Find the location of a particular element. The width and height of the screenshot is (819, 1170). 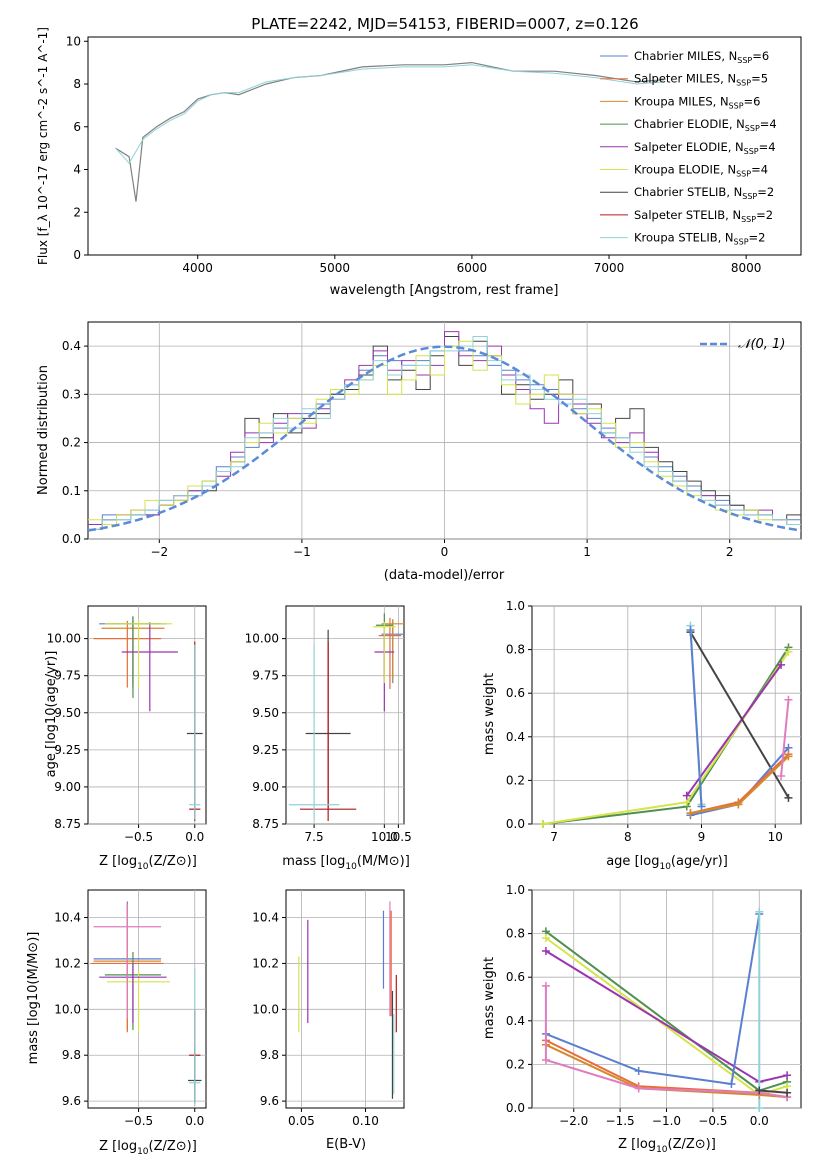

p2-xlabel: Z [log10(Z/Z⊙)] is located at coordinates (148, 863).